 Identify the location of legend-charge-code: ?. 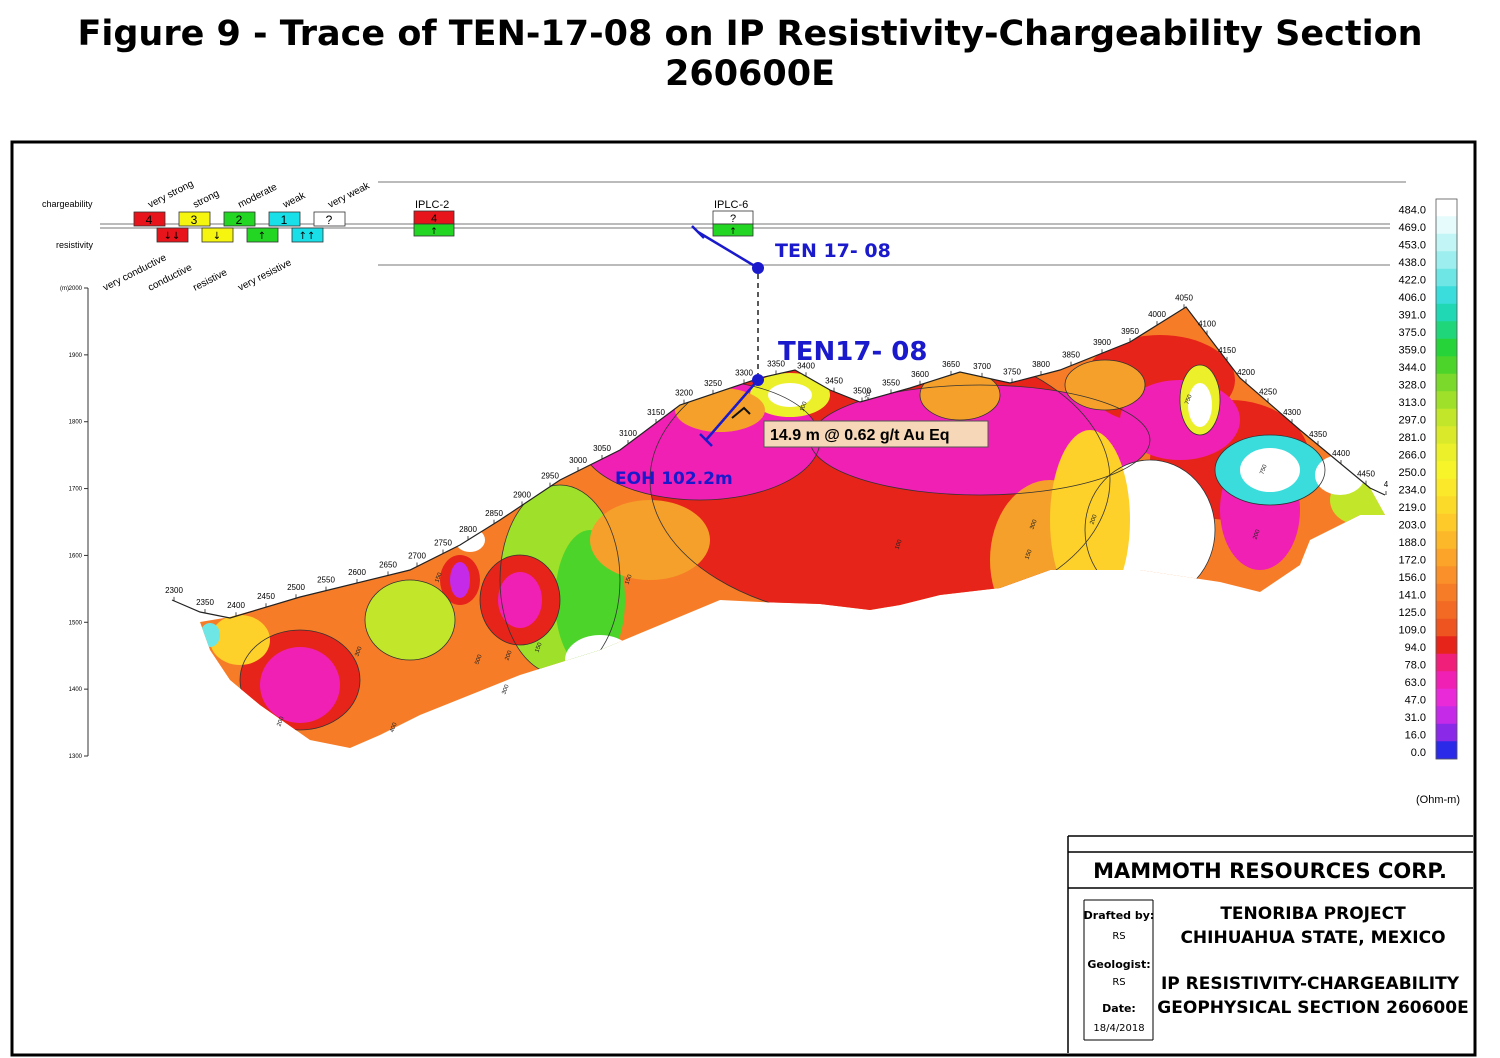
(329, 220).